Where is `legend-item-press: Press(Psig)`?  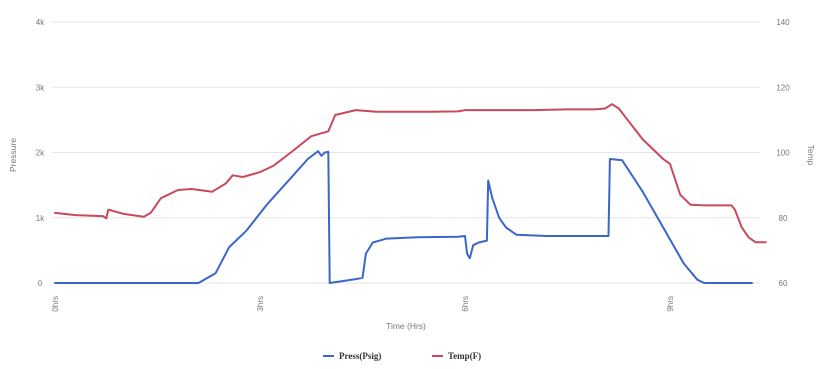 legend-item-press: Press(Psig) is located at coordinates (352, 356).